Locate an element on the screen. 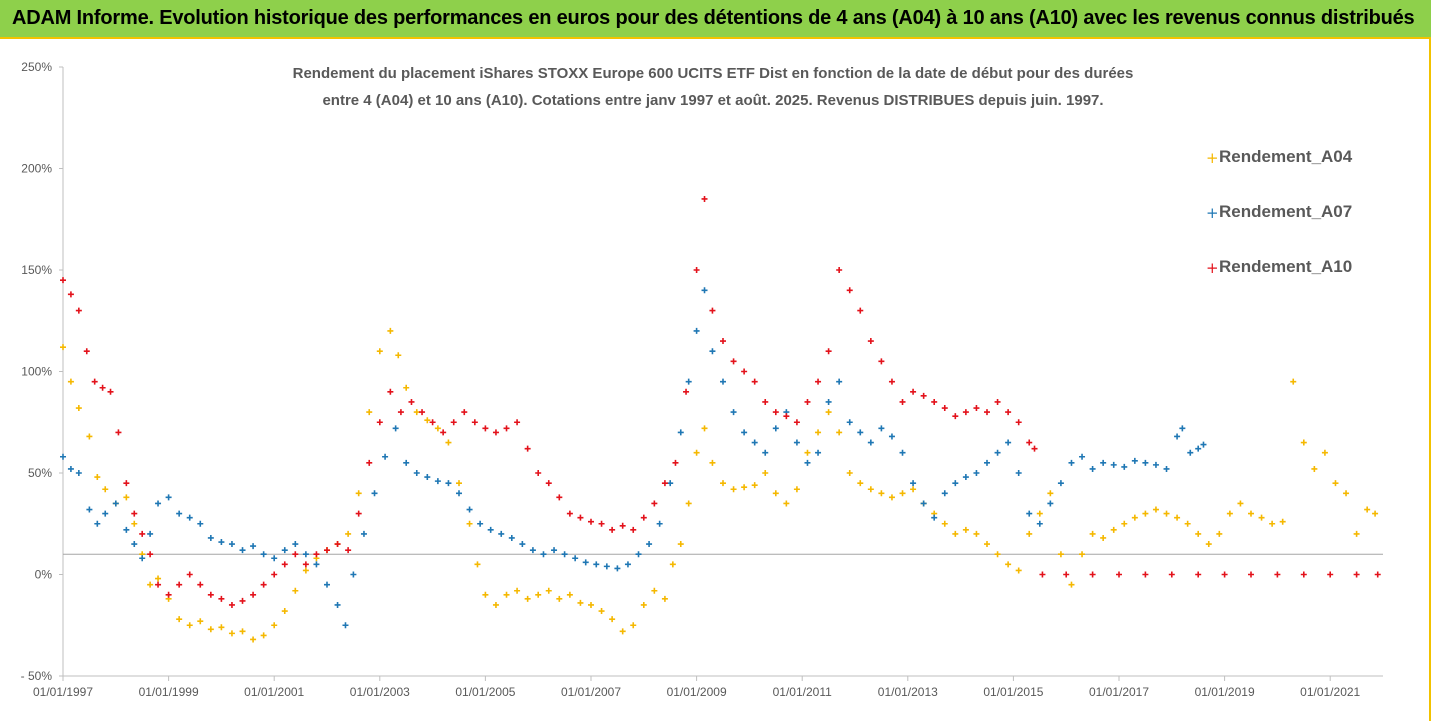  legend-marker-a07: + is located at coordinates (1212, 213).